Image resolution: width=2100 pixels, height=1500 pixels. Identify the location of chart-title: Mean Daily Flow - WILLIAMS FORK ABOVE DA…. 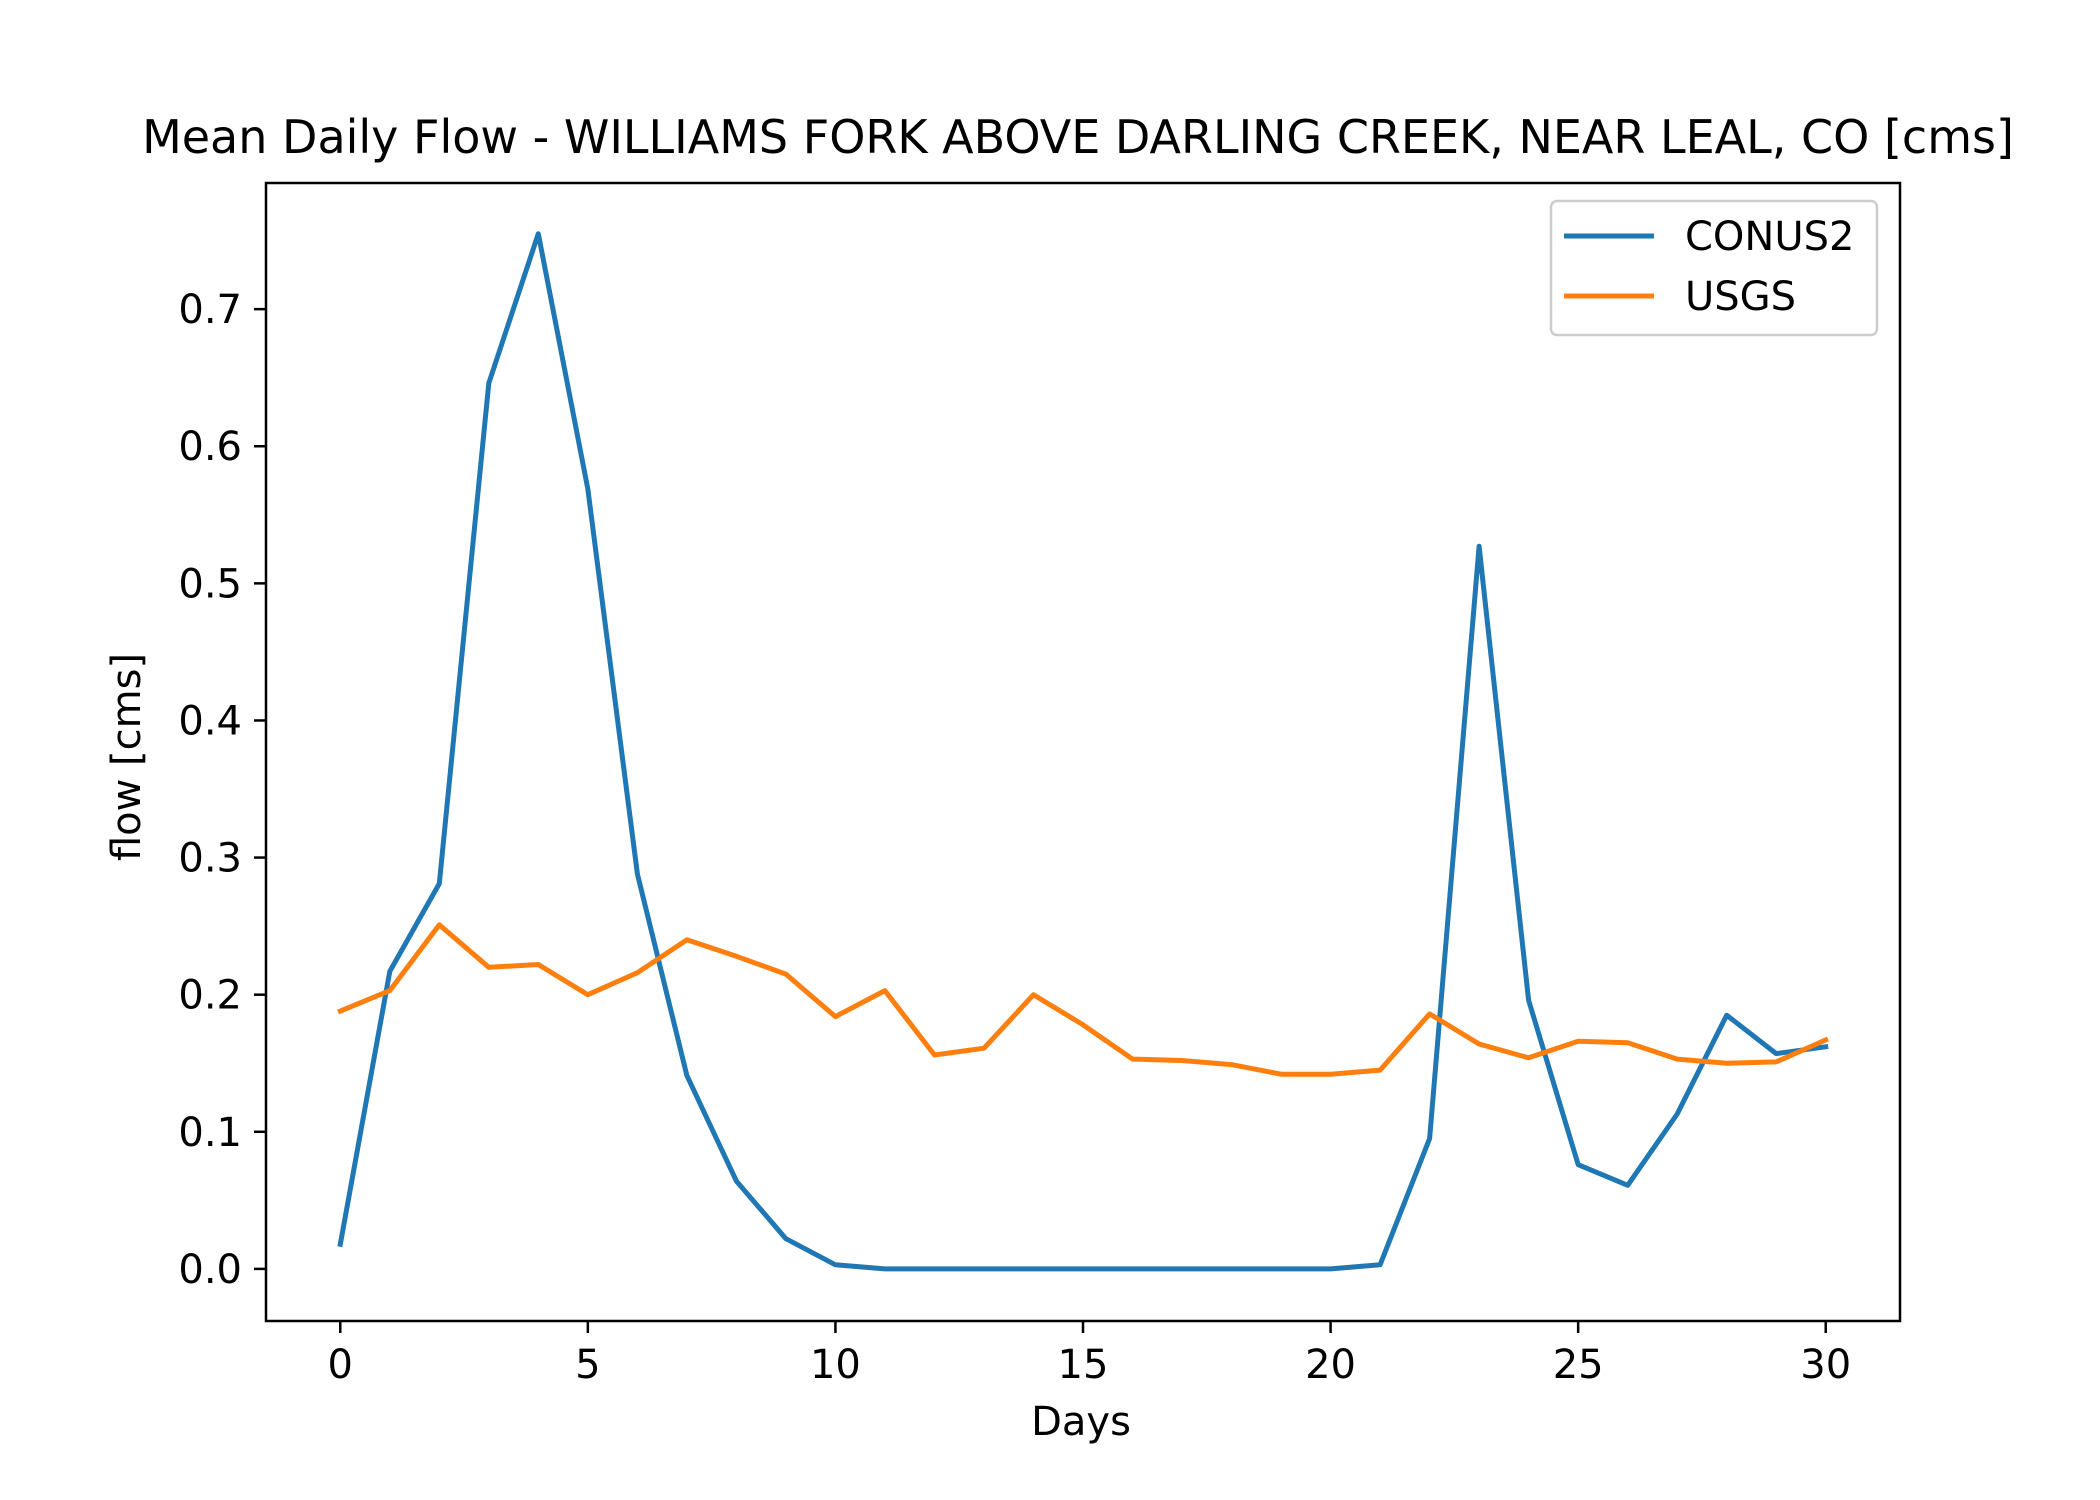
(1078, 137).